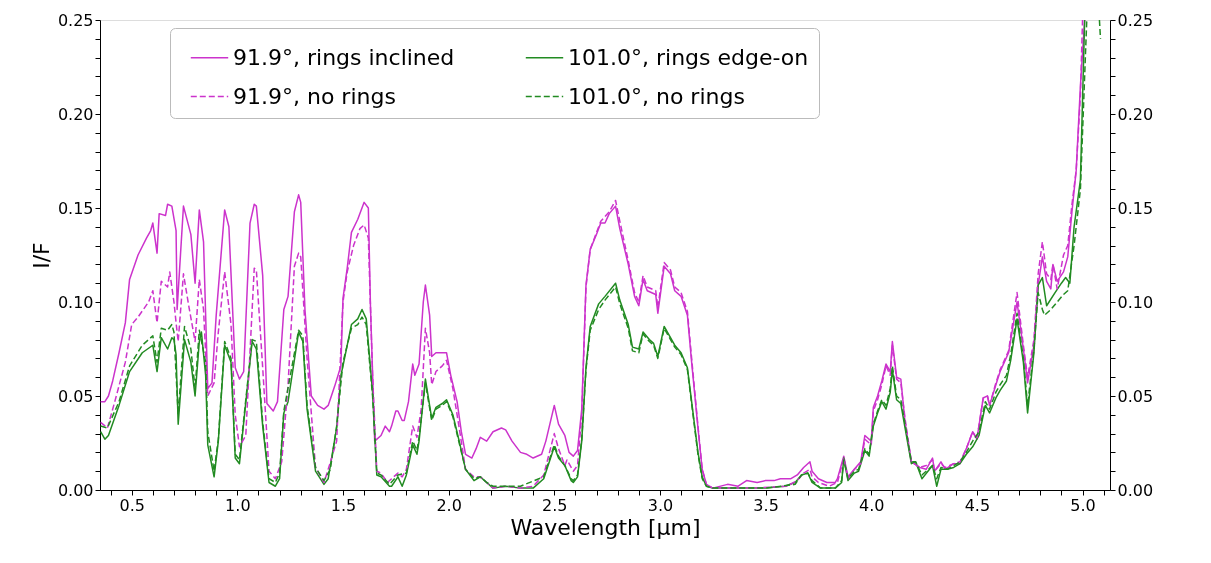  What do you see at coordinates (1083, 505) in the screenshot?
I see `x-tick-label: 5.0` at bounding box center [1083, 505].